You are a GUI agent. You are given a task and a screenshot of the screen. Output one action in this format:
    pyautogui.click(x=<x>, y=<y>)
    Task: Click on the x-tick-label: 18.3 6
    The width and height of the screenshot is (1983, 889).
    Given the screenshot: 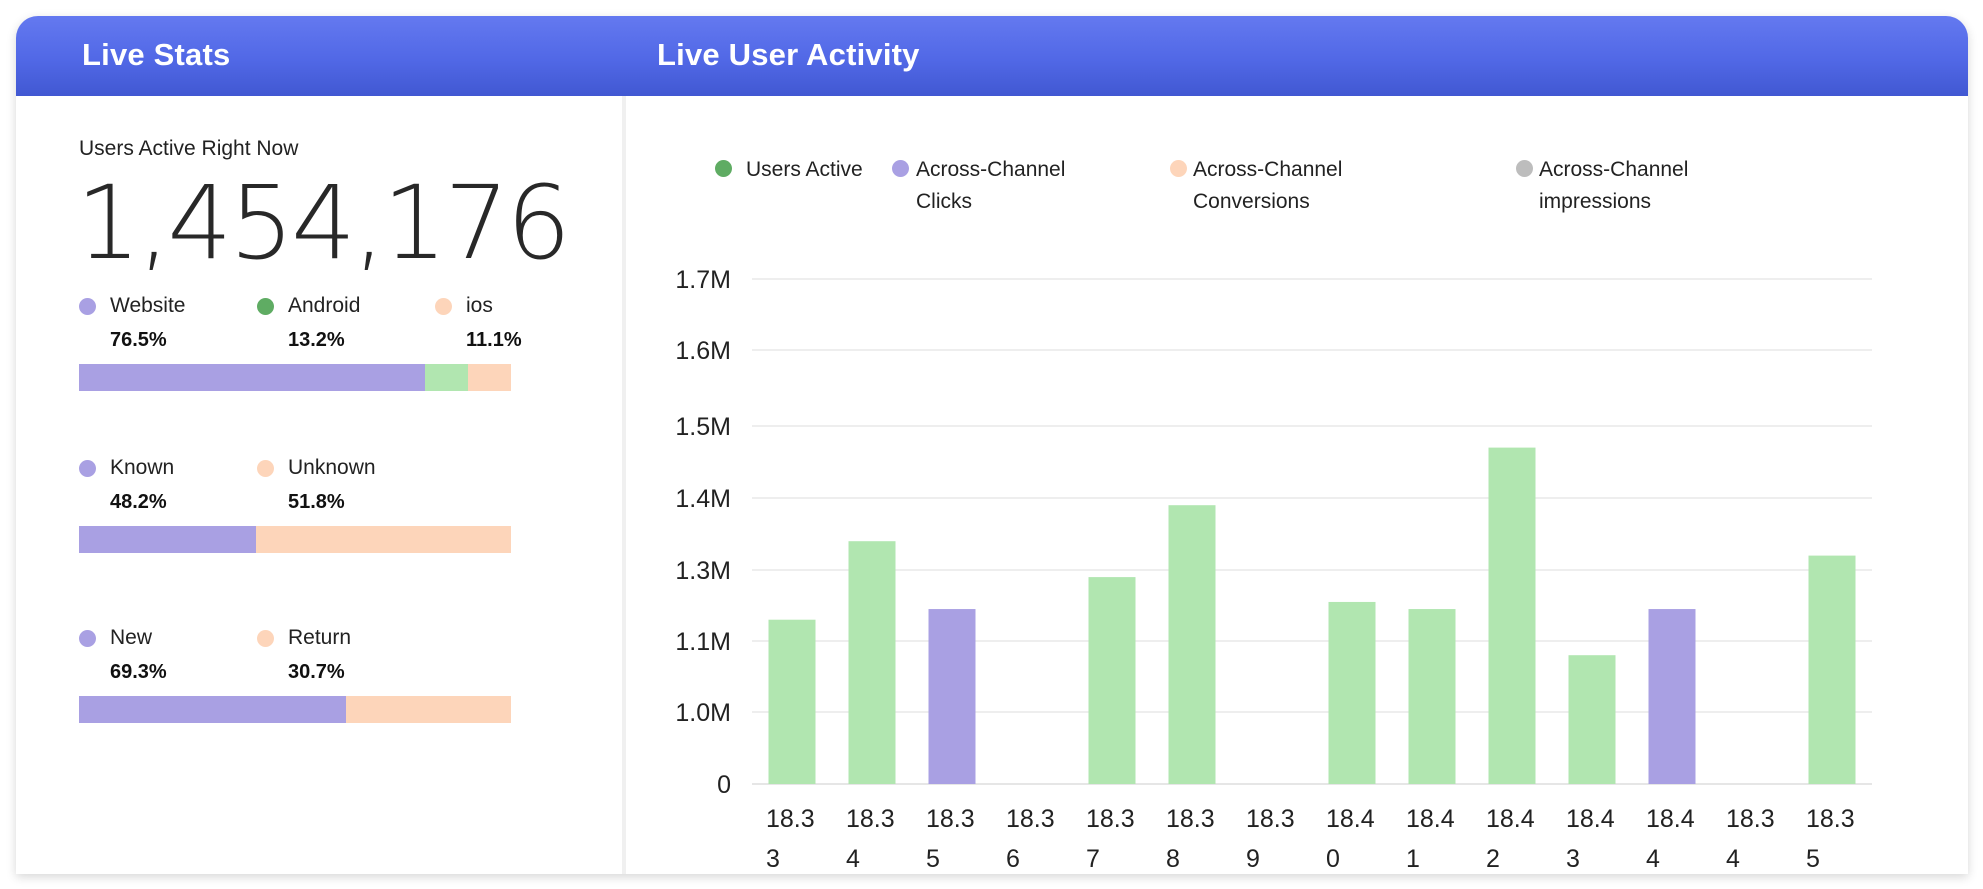 What is the action you would take?
    pyautogui.click(x=1030, y=839)
    